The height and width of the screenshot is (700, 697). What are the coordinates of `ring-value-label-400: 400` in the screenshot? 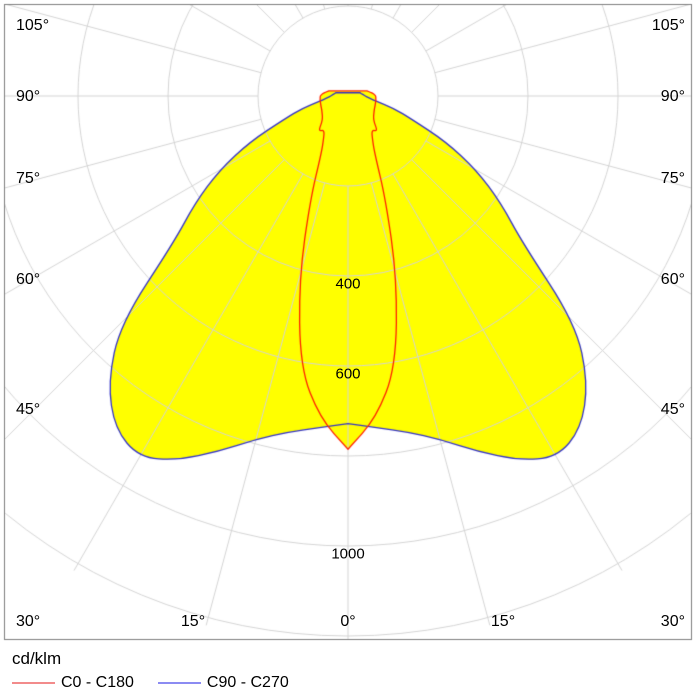 It's located at (348, 284).